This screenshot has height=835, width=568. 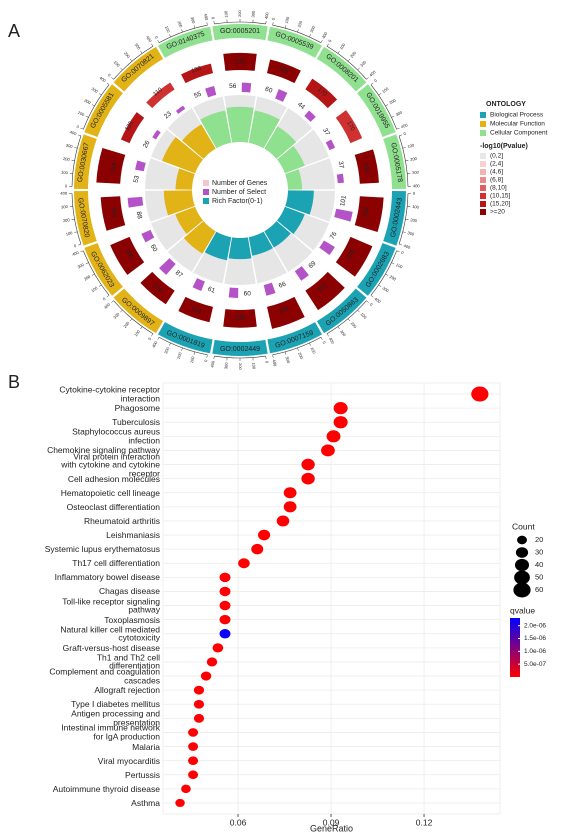 What do you see at coordinates (323, 288) in the screenshot?
I see `genes-label: 310` at bounding box center [323, 288].